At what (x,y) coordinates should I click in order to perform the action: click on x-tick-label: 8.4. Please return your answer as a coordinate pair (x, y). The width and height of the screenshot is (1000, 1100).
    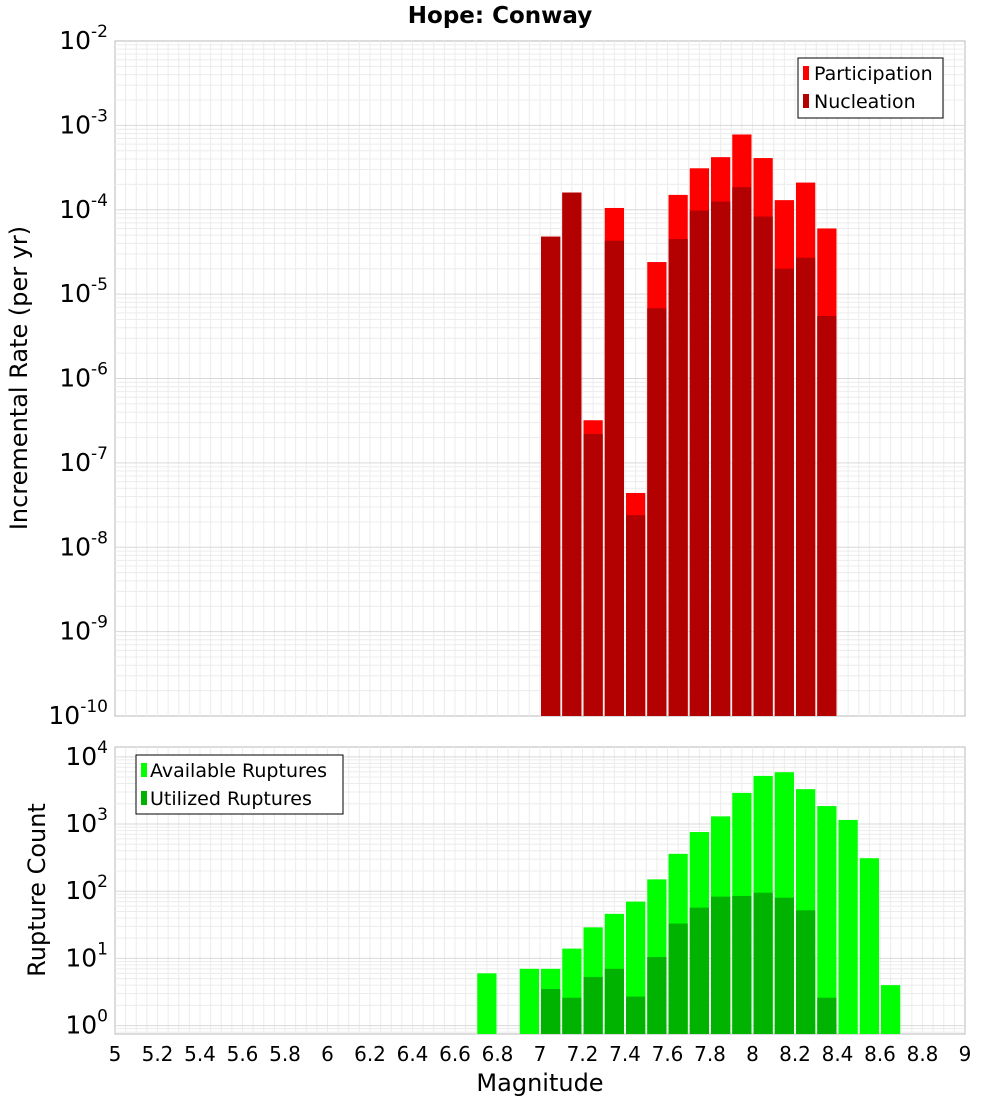
    Looking at the image, I should click on (838, 1054).